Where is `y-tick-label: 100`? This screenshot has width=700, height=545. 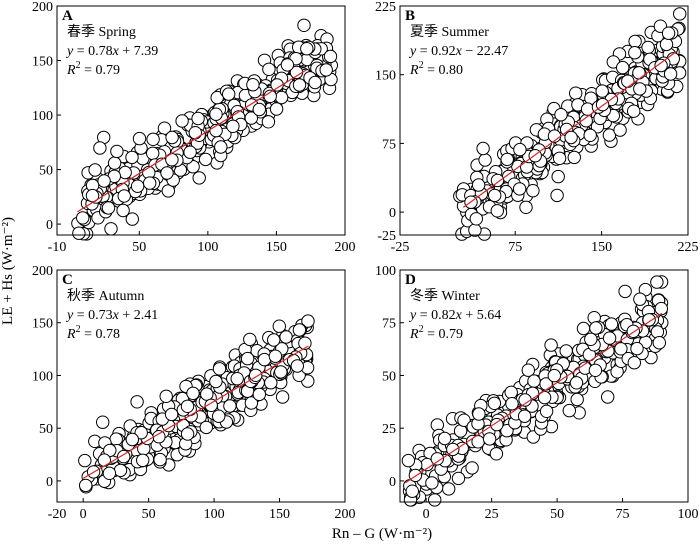
y-tick-label: 100 is located at coordinates (385, 271).